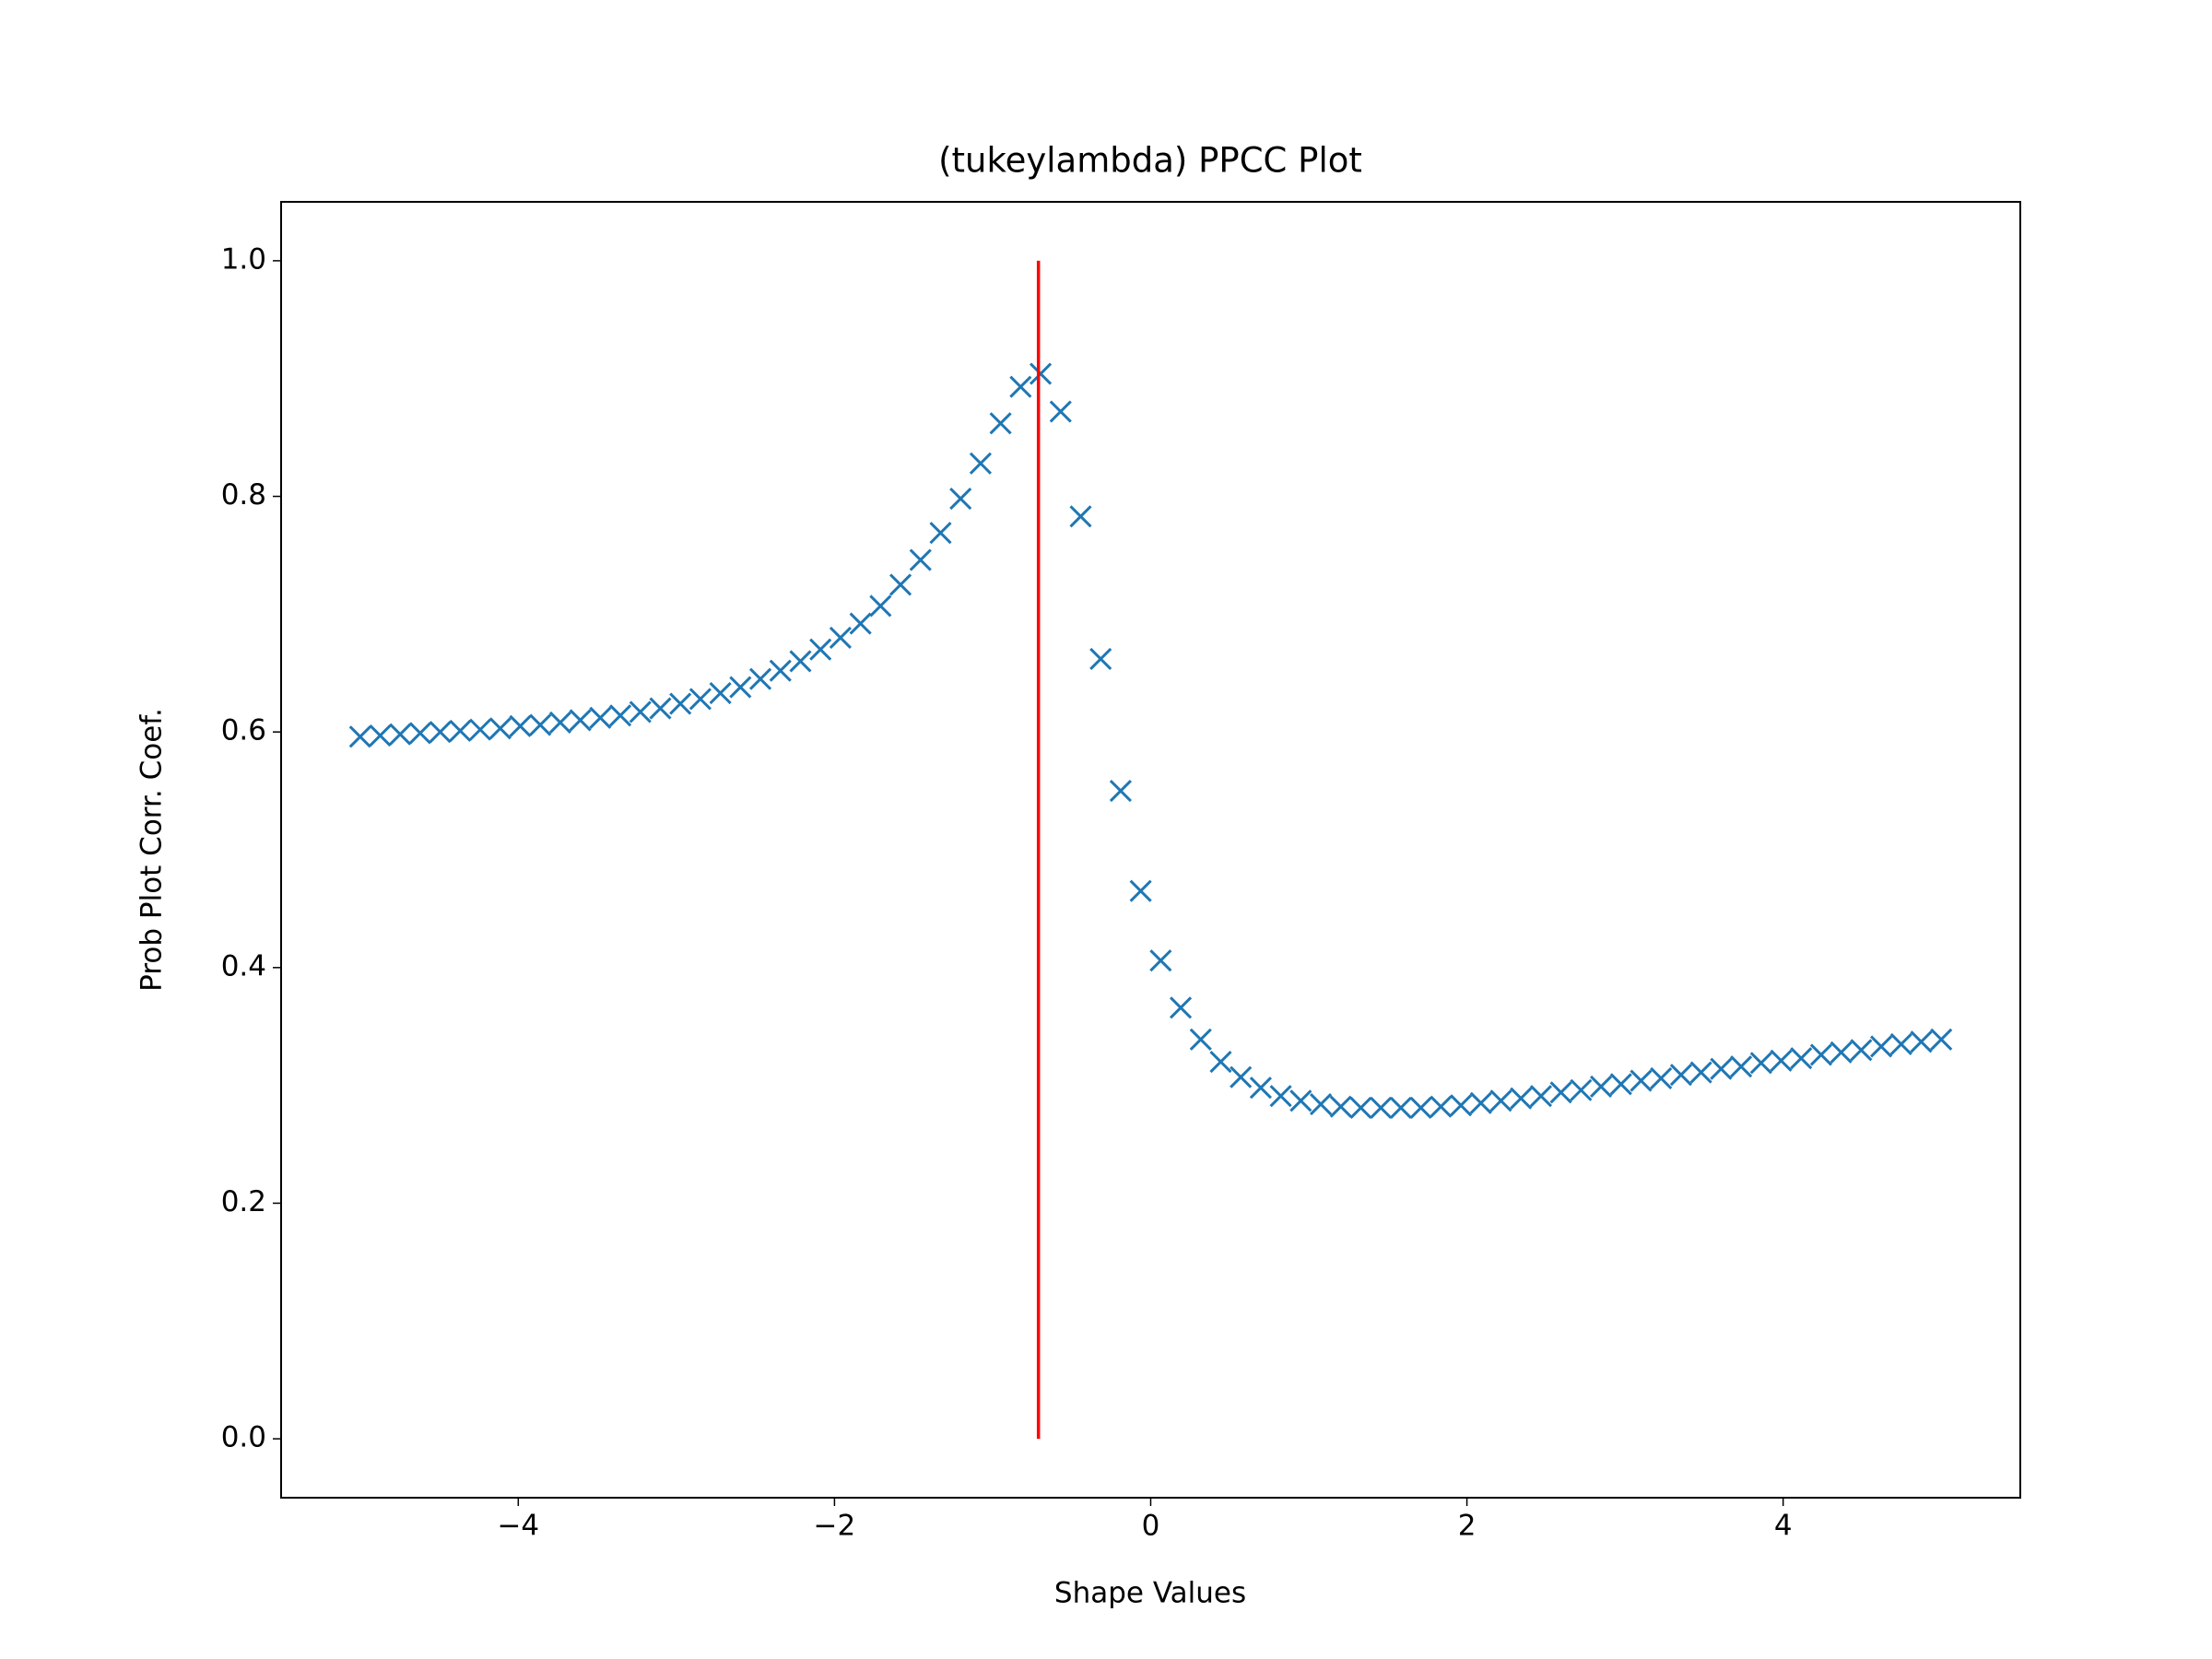 The image size is (2212, 1659). Describe the element at coordinates (243, 965) in the screenshot. I see `y-tick-label: 0.4` at that location.